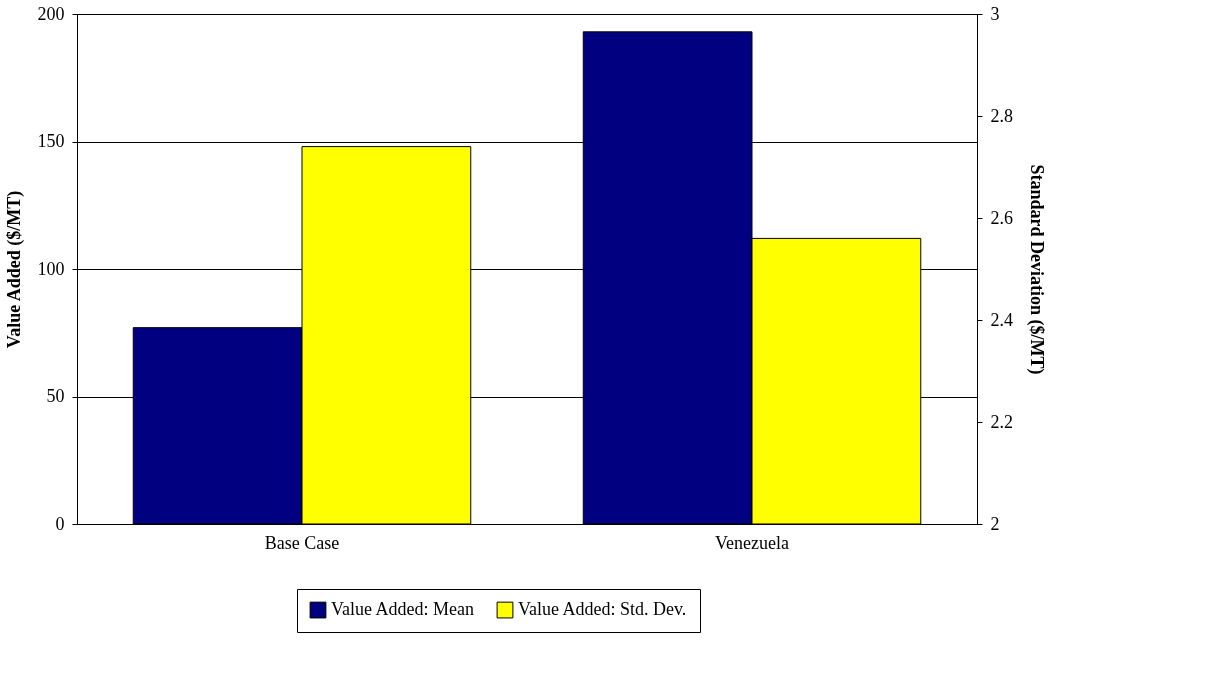 This screenshot has height=682, width=1221. What do you see at coordinates (51, 141) in the screenshot?
I see `y-tick-label: 150` at bounding box center [51, 141].